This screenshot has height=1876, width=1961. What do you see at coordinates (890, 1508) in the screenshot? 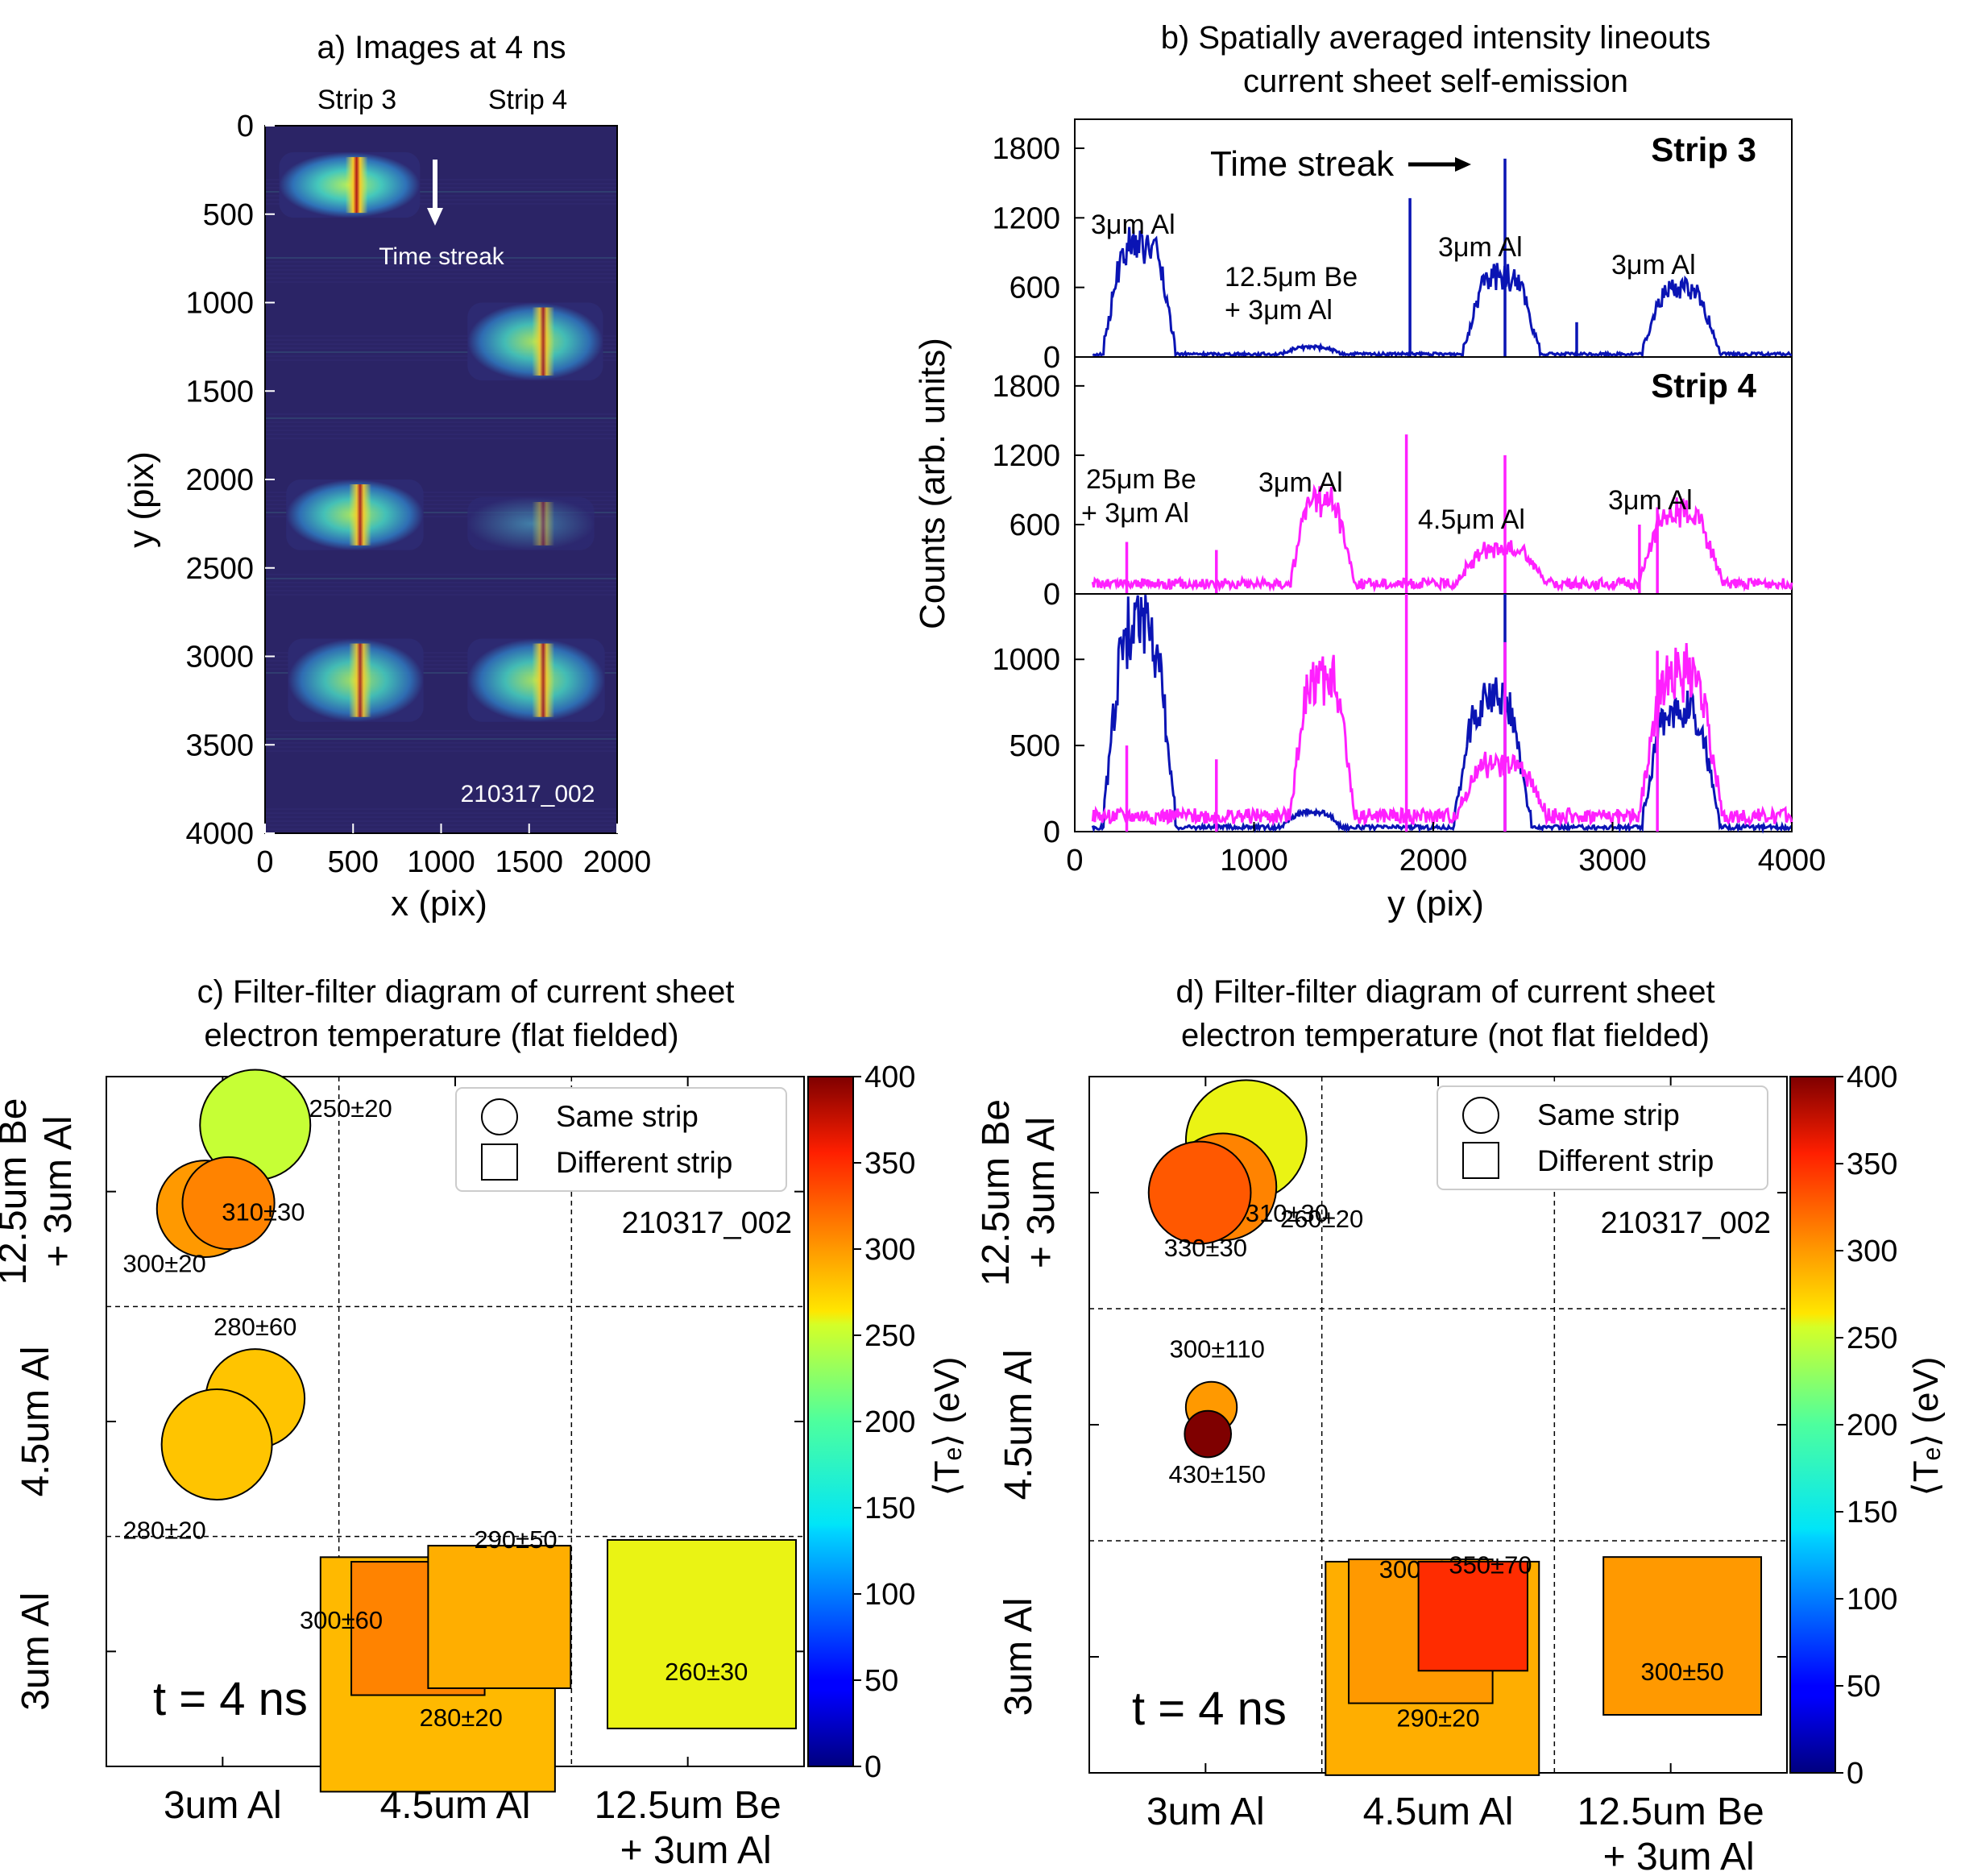
I see `colorbar-tick-label: 150` at bounding box center [890, 1508].